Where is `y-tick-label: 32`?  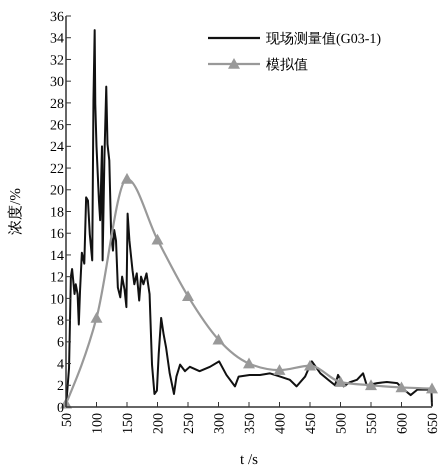
y-tick-label: 32 is located at coordinates (57, 60).